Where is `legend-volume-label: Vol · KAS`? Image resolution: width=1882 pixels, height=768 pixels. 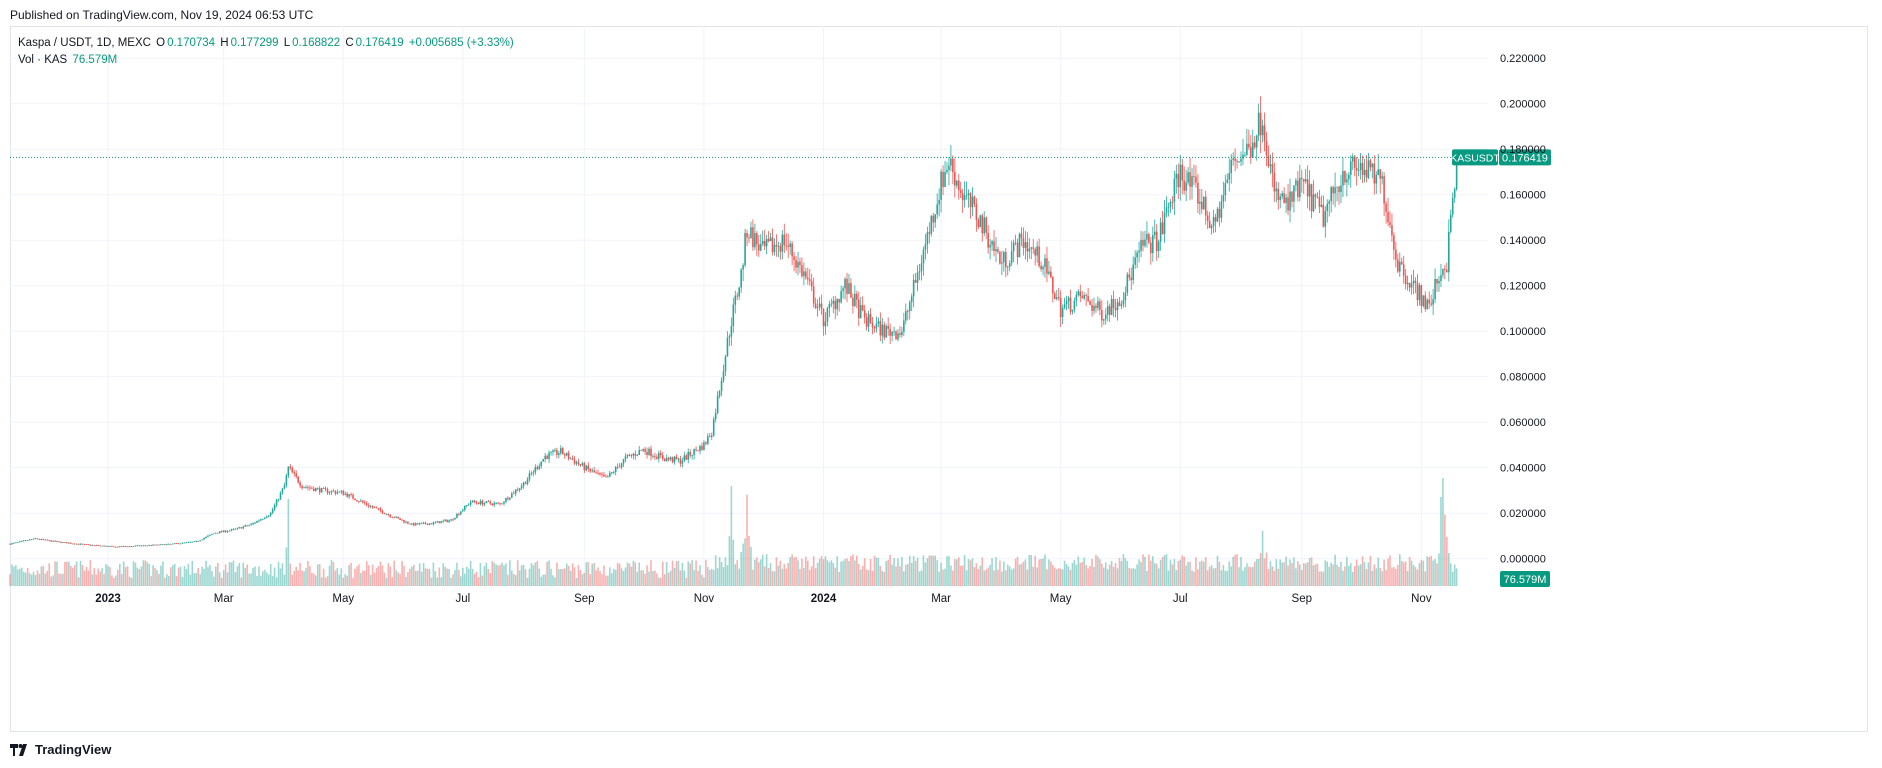 legend-volume-label: Vol · KAS is located at coordinates (43, 60).